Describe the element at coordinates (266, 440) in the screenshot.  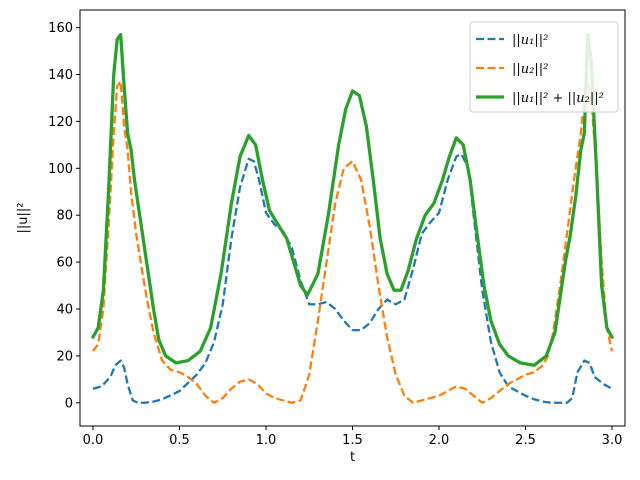
I see `x-tick-label: 1.0` at that location.